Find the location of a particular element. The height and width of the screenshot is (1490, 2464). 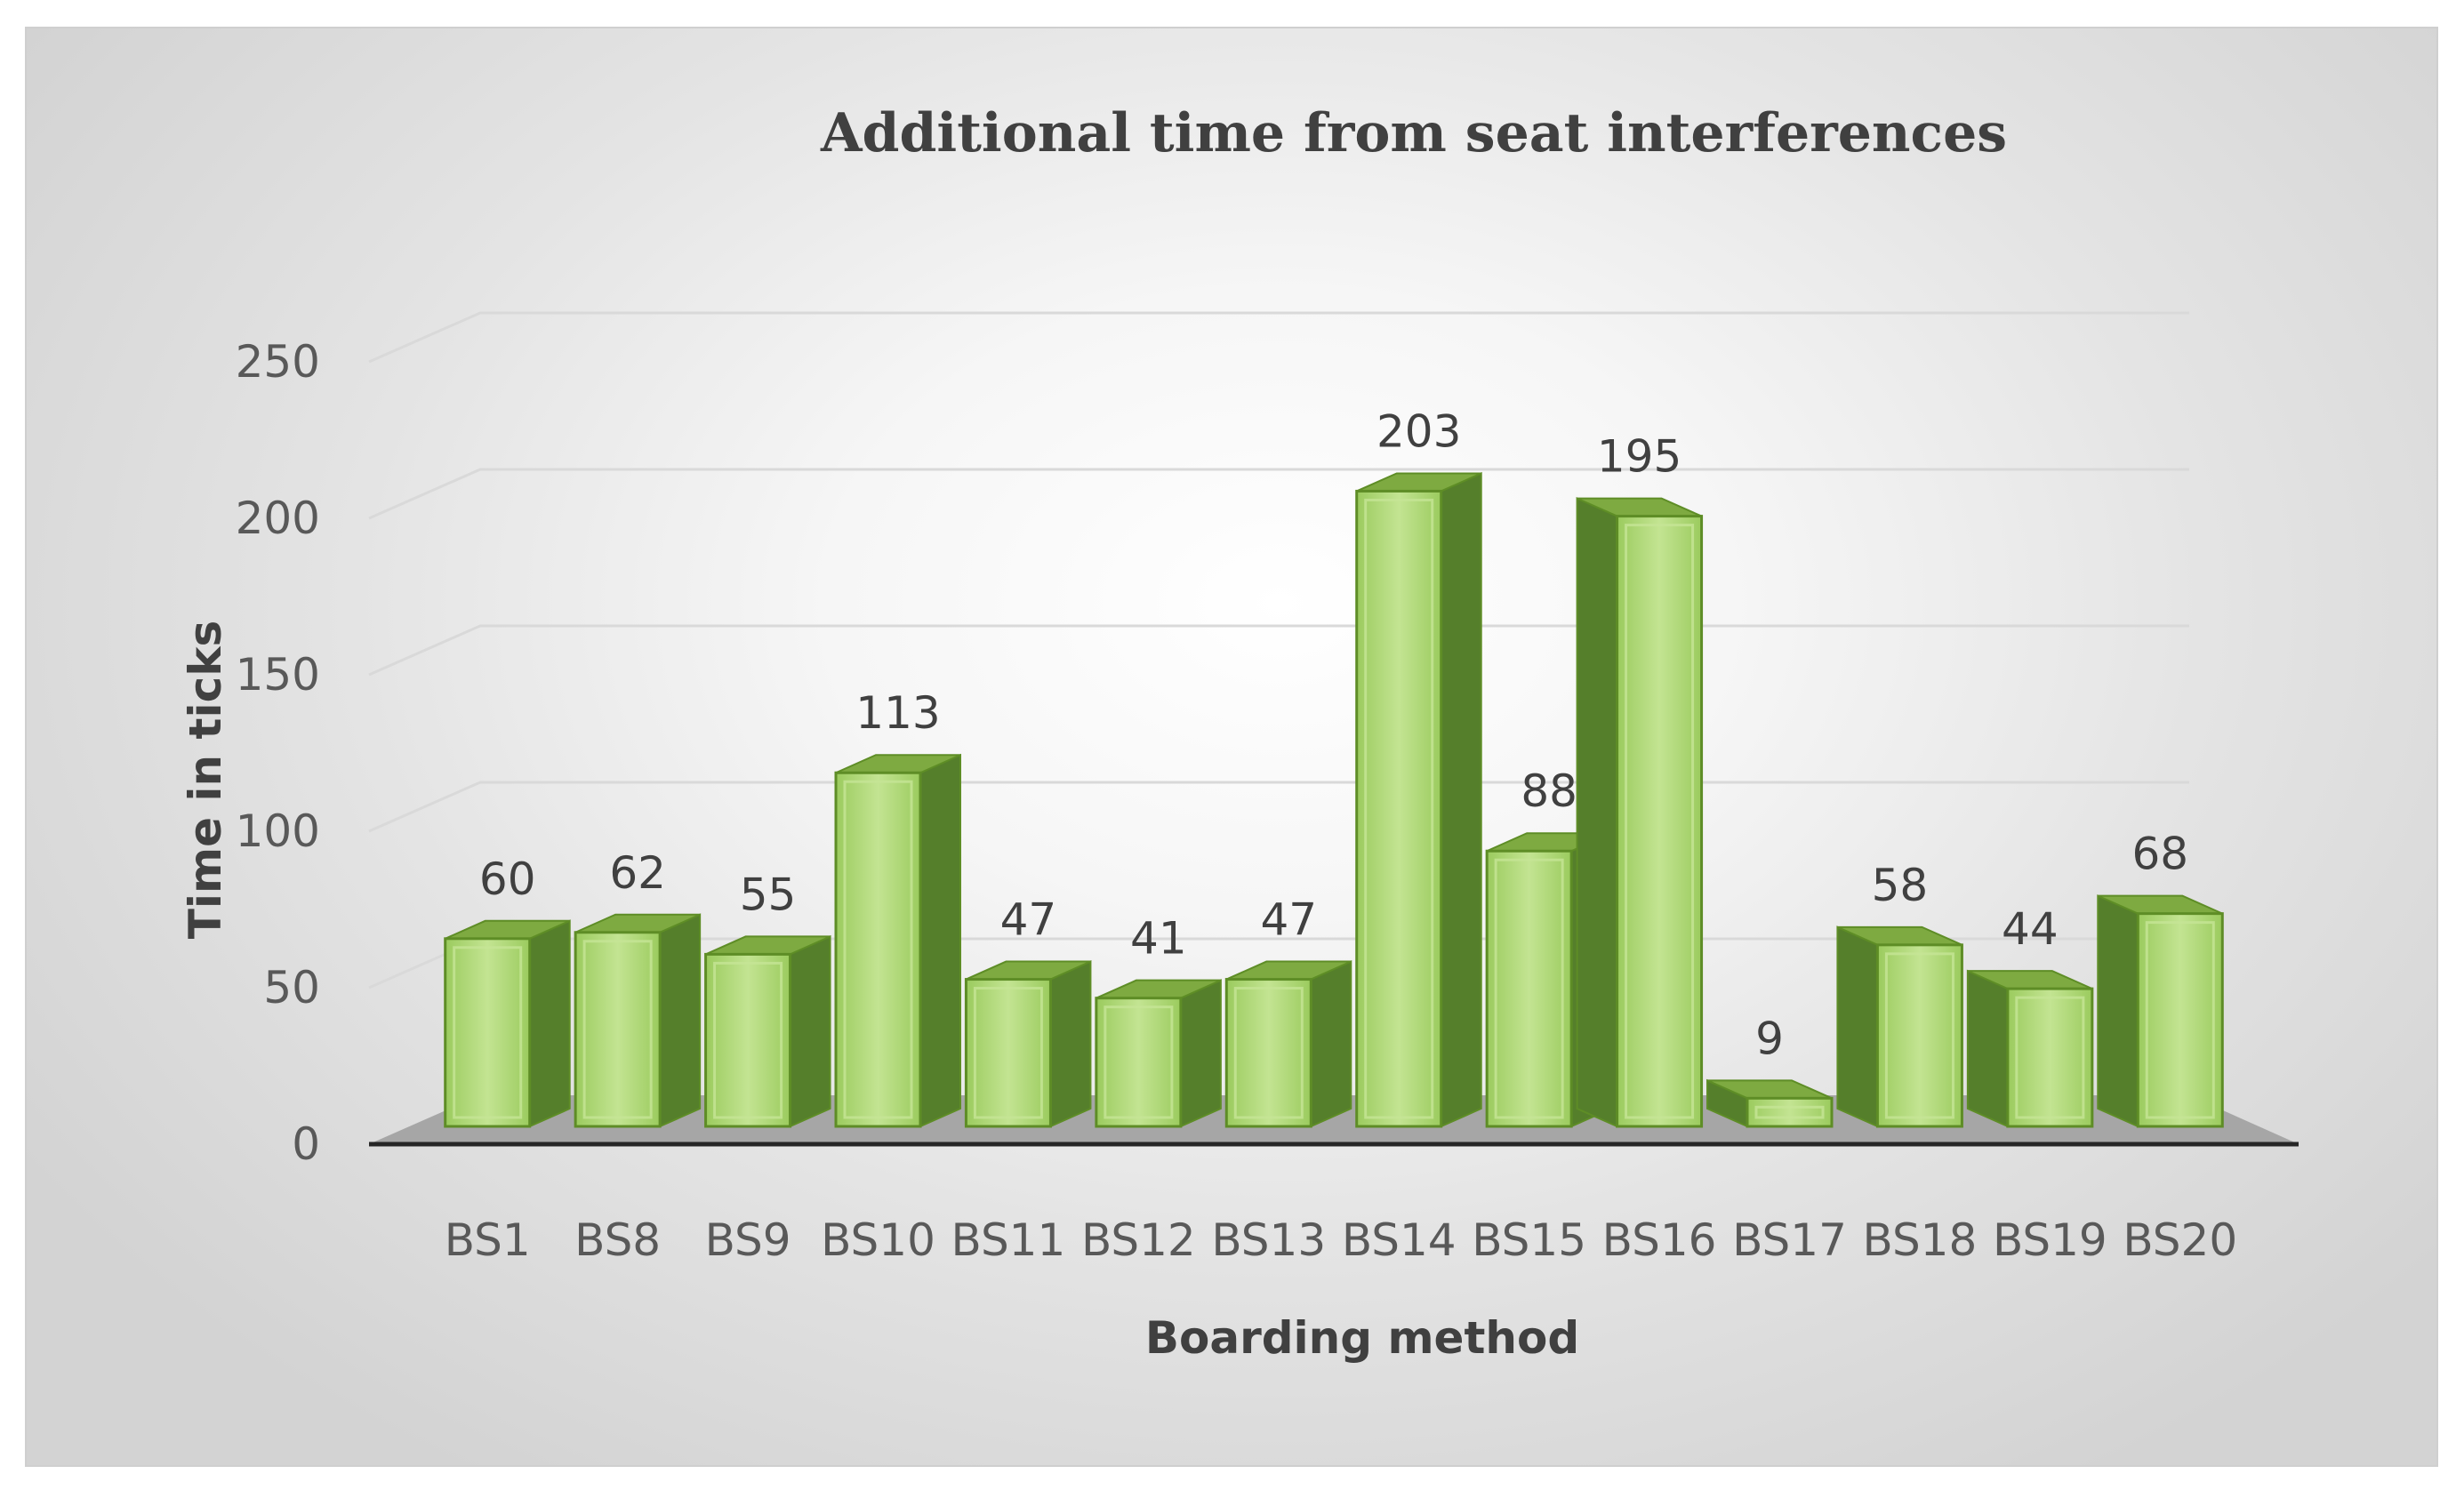

x-tick-label: BS8 is located at coordinates (617, 1240).